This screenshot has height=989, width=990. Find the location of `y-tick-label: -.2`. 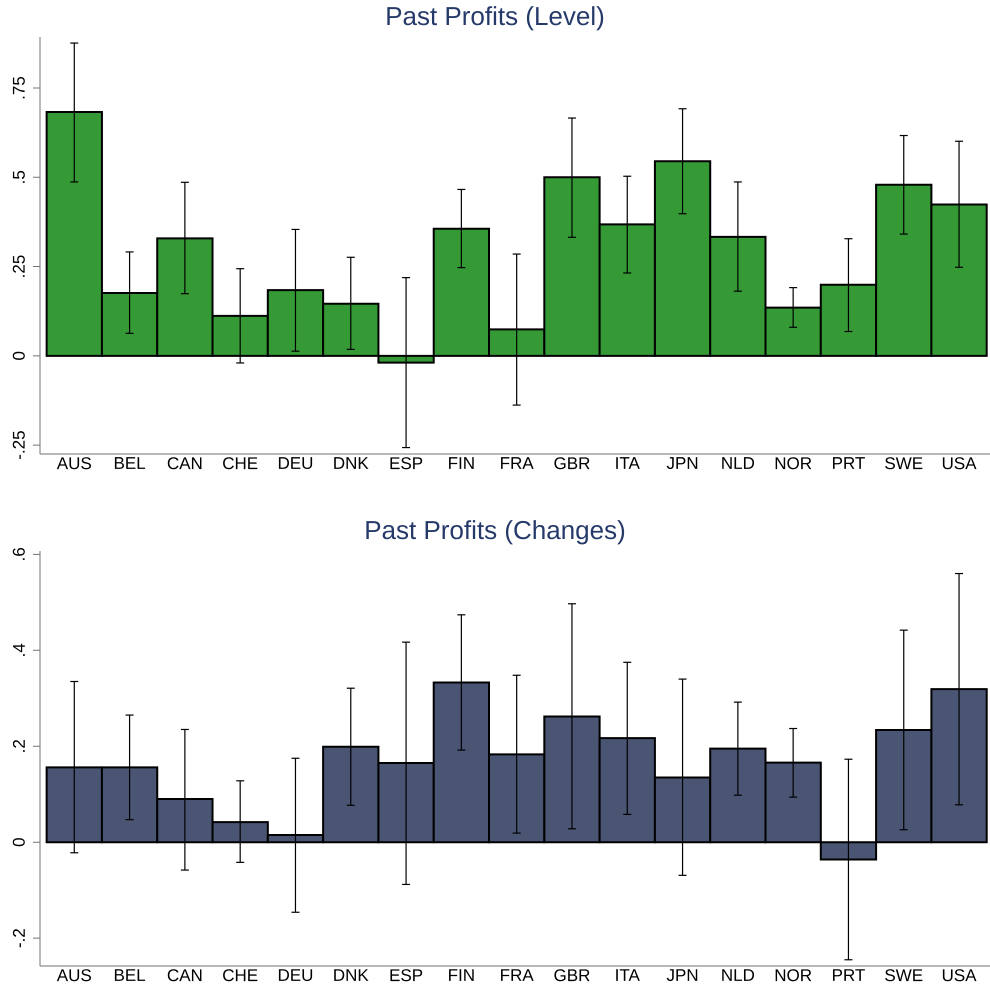

y-tick-label: -.2 is located at coordinates (18, 938).